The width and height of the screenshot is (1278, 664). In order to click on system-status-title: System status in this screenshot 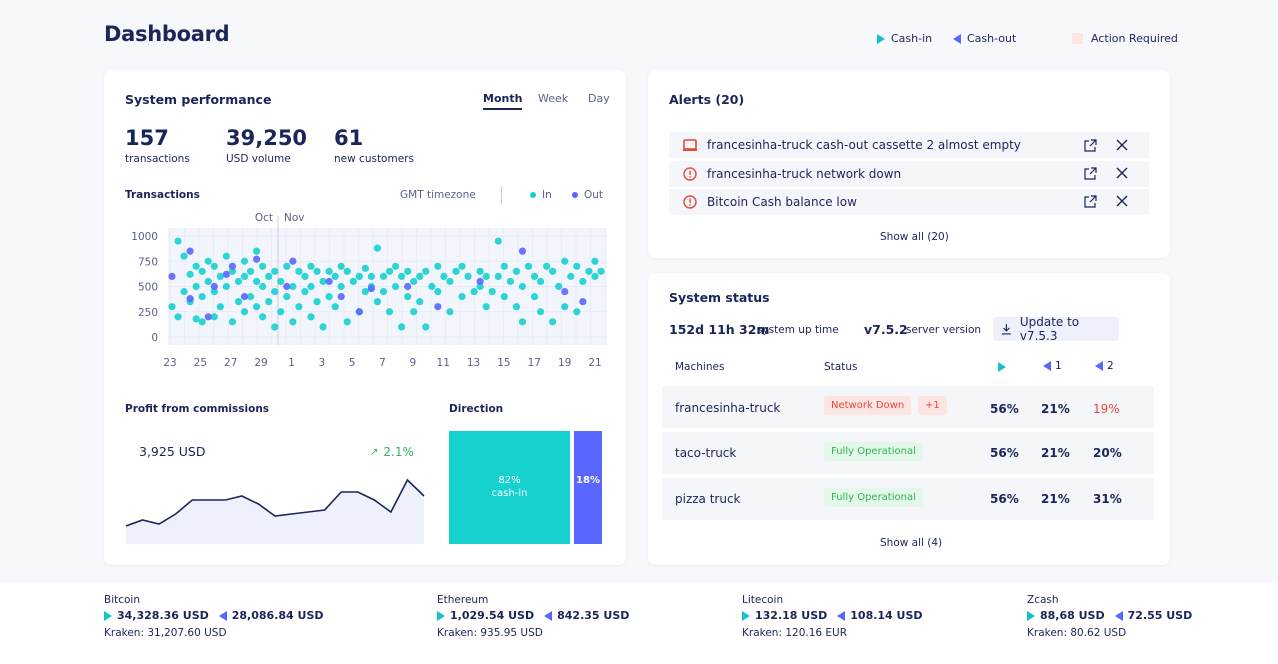, I will do `click(719, 297)`.